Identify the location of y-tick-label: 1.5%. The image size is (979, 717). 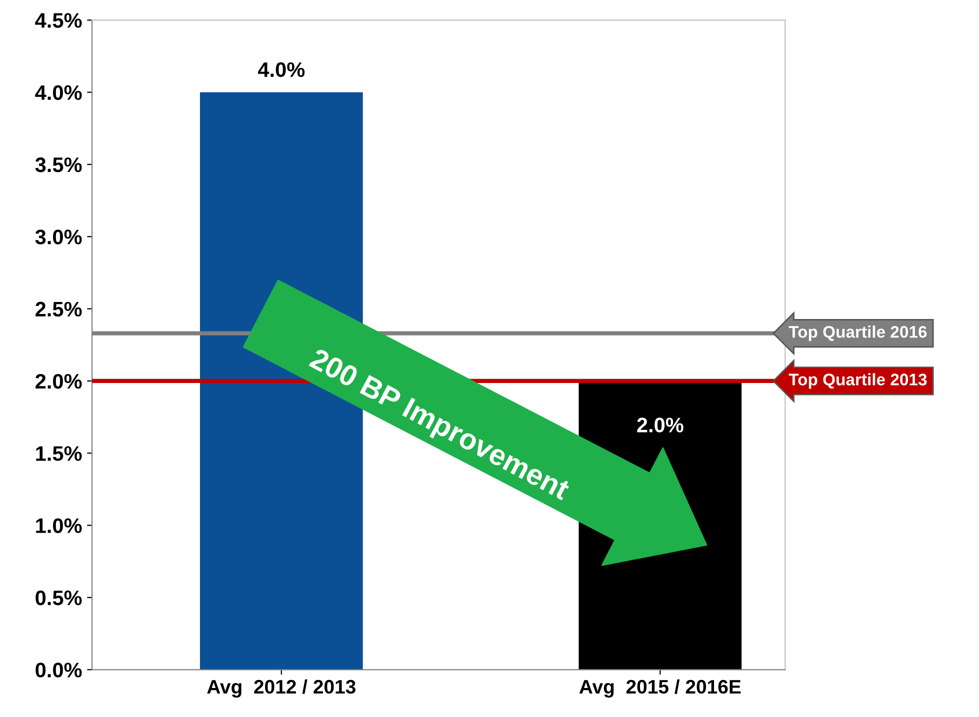
(59, 453).